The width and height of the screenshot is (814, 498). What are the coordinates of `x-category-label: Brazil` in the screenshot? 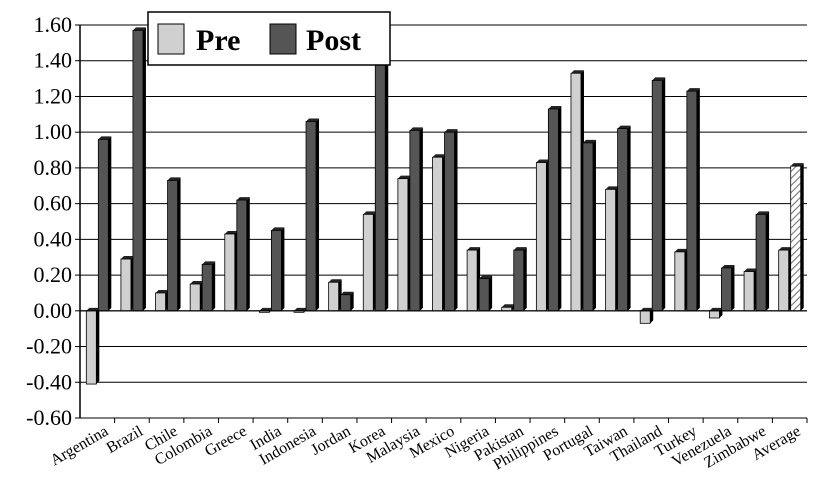 It's located at (125, 439).